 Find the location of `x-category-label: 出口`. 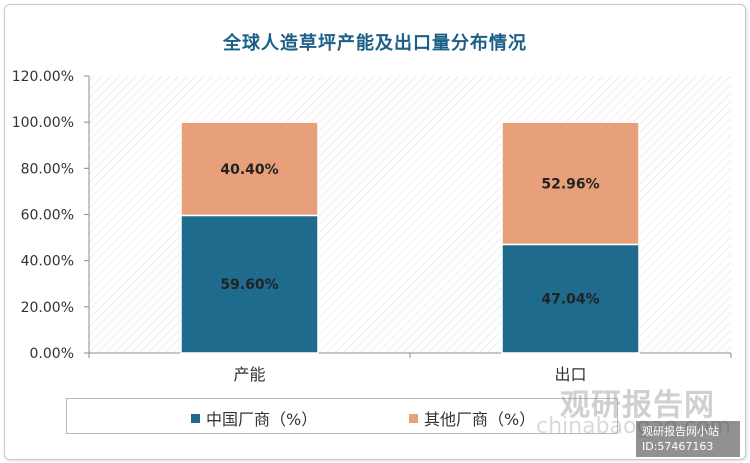

x-category-label: 出口 is located at coordinates (570, 374).